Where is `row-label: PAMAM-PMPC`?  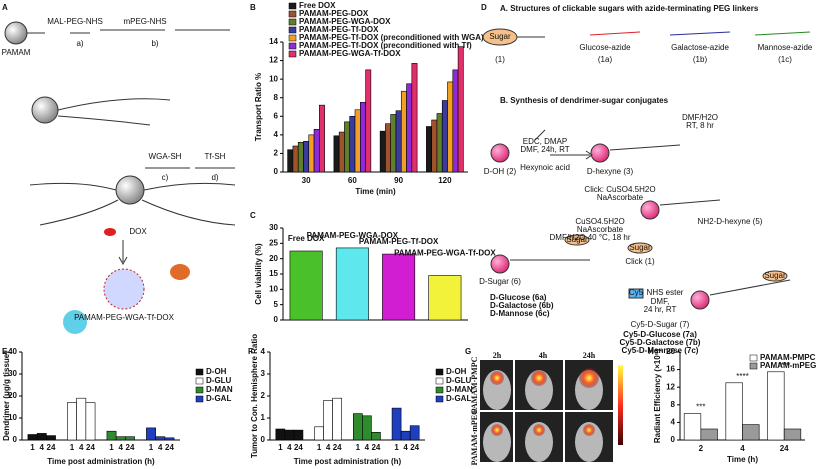
row-label: PAMAM-PMPC is located at coordinates (474, 384).